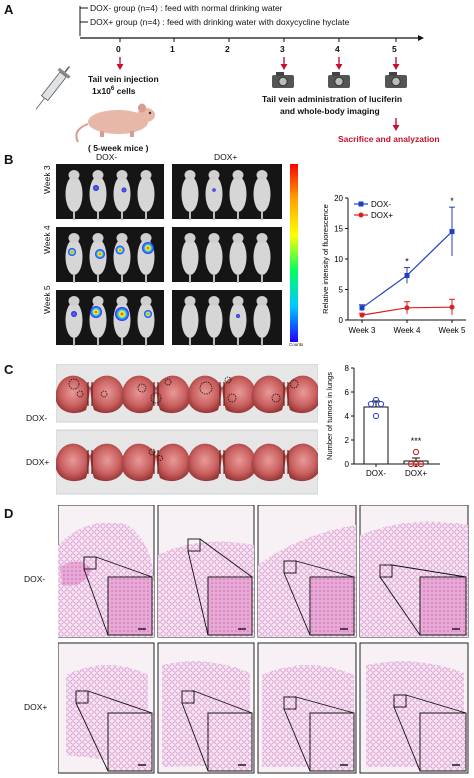 This screenshot has height=778, width=474. I want to click on imaging-row-week3: Week 3, so click(47, 179).